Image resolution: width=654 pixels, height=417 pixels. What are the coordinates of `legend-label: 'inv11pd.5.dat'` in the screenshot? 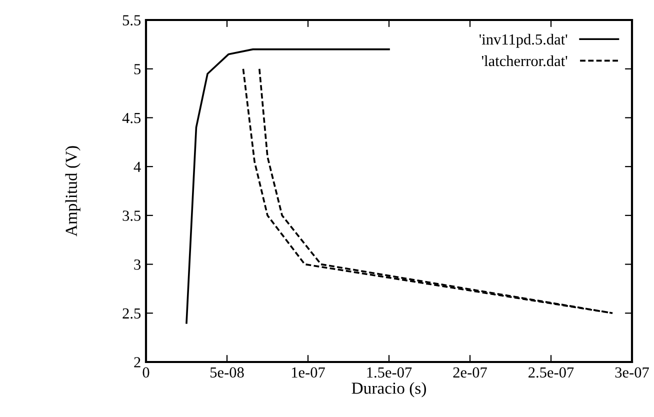 It's located at (524, 41).